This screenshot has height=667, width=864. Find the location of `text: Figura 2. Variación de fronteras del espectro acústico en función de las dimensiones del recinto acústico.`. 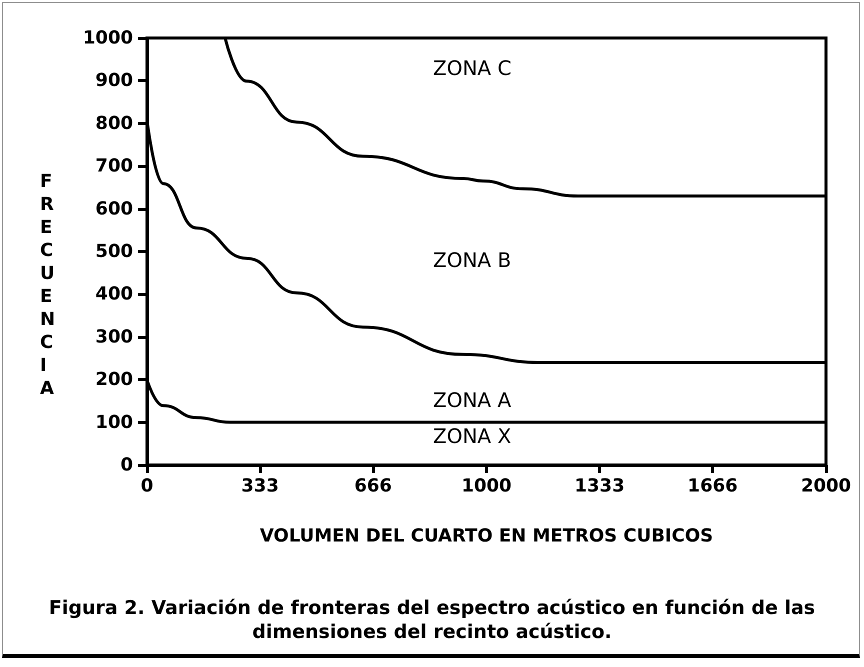

text: Figura 2. Variación de fronteras del espectro acústico en función de las dimensiones del recinto acústico. is located at coordinates (432, 620).